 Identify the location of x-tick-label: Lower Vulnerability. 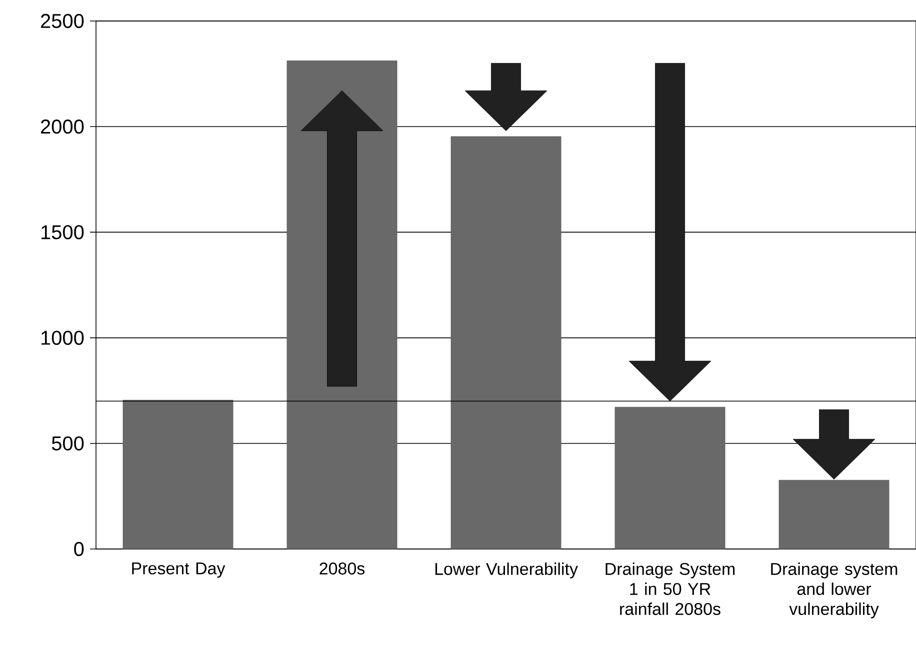
(506, 570).